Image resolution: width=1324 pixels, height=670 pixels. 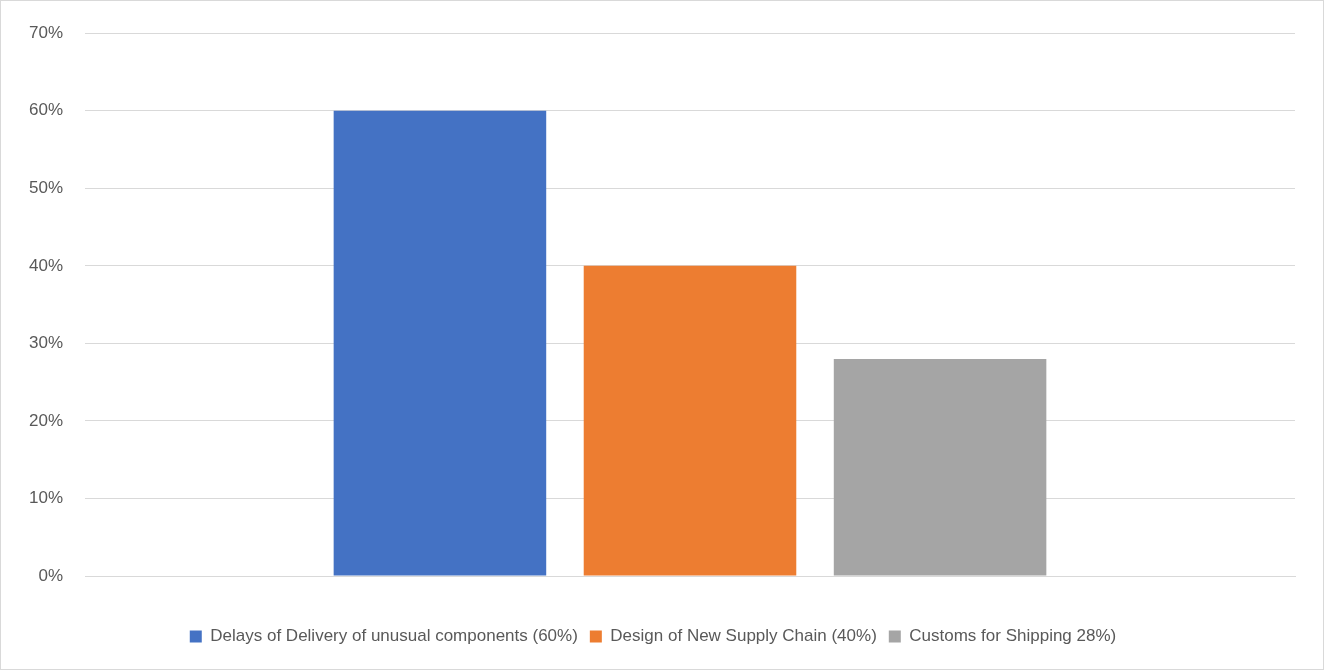 What do you see at coordinates (743, 636) in the screenshot?
I see `legend-label: Design of New Supply Chain (40%)` at bounding box center [743, 636].